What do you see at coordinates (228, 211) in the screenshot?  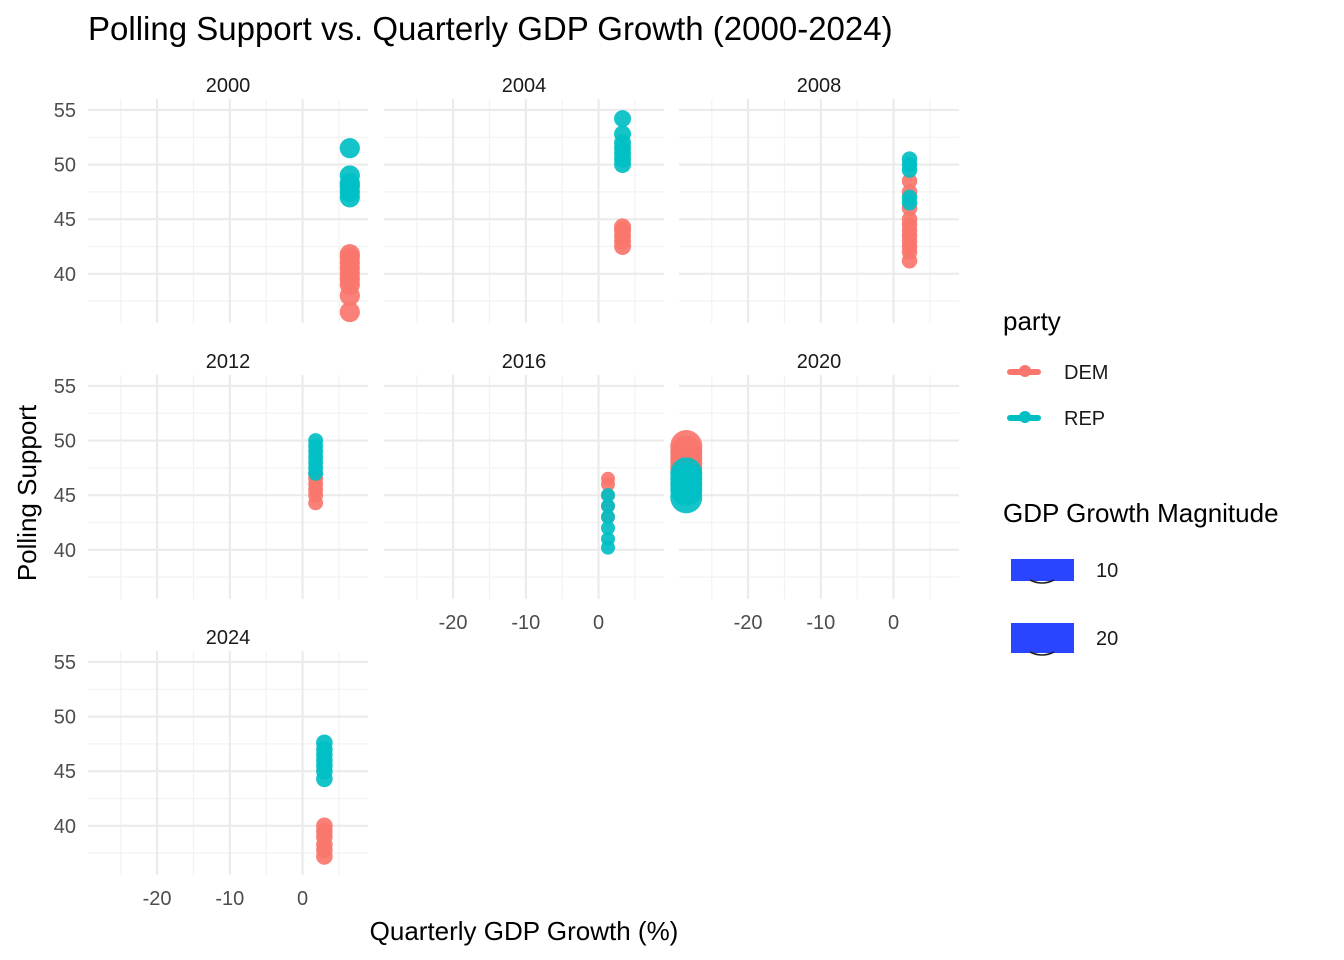 I see `panel-2000` at bounding box center [228, 211].